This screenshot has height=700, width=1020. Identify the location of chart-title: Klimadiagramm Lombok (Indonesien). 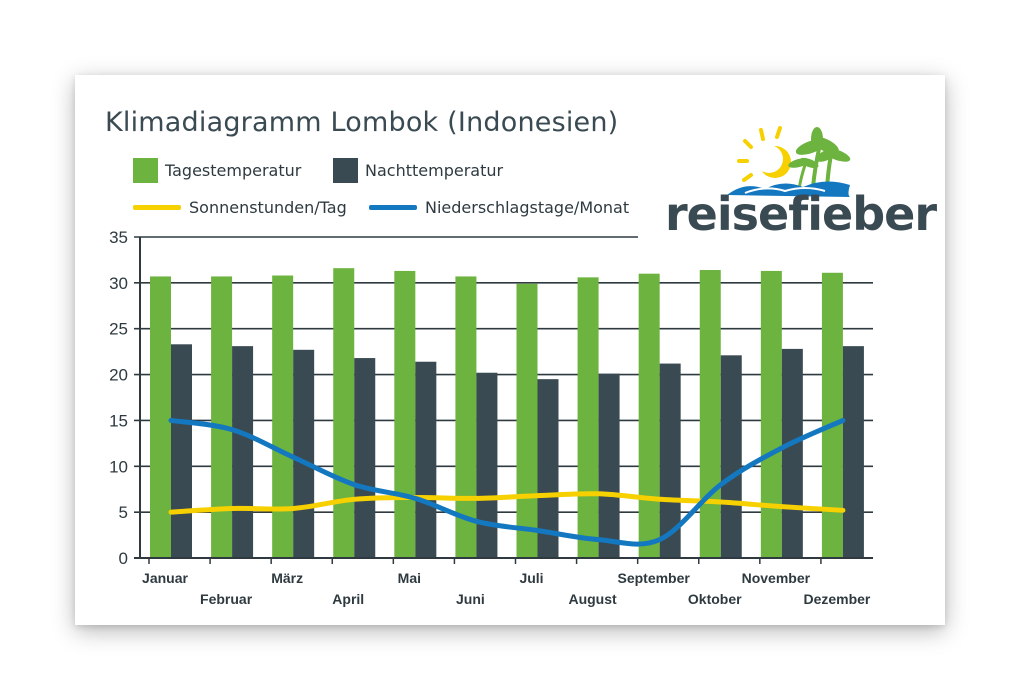
(362, 122).